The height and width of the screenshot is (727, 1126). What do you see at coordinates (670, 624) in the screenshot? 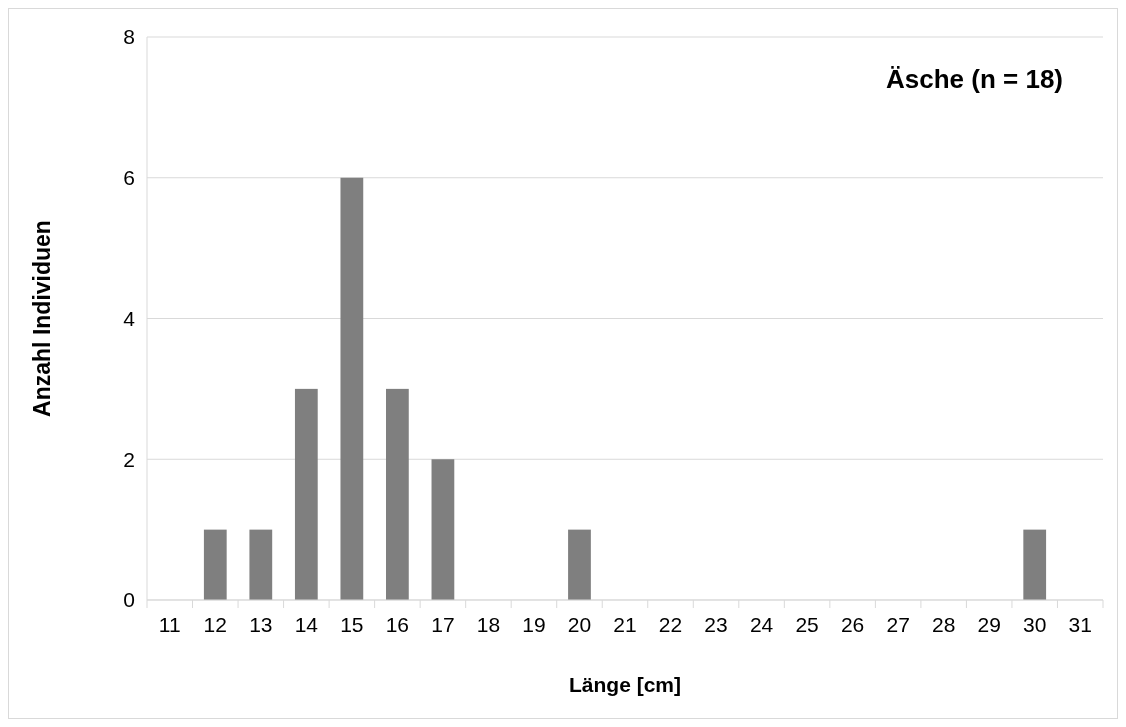
I see `x-tick-label: 22` at bounding box center [670, 624].